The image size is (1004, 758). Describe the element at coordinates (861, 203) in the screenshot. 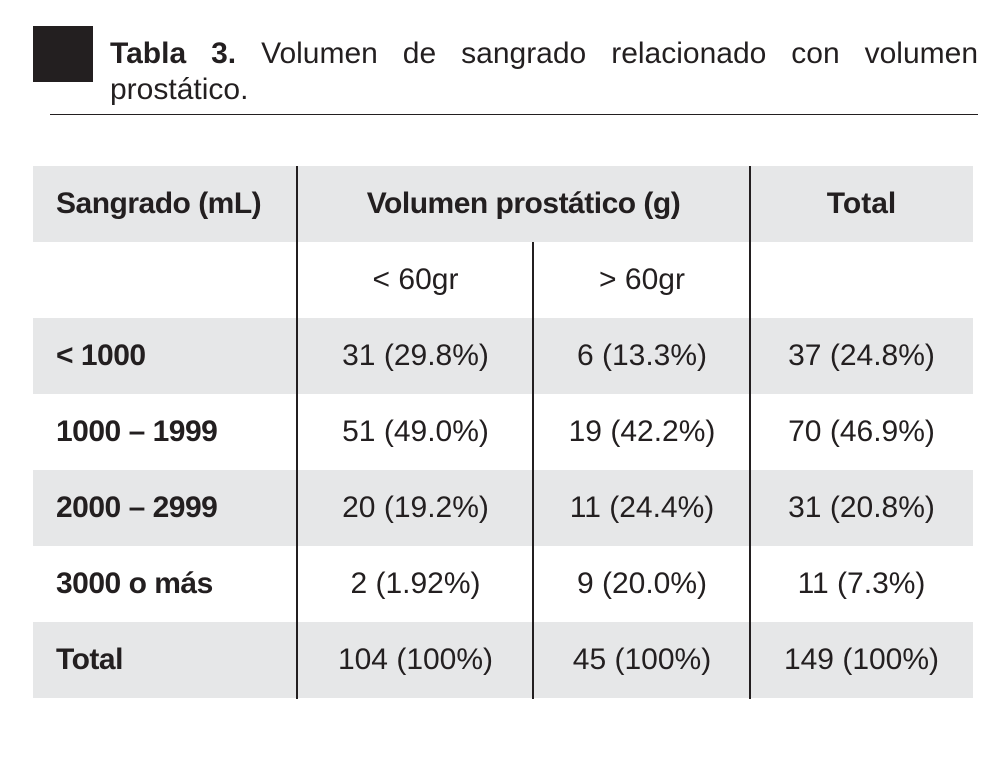

I see `header-total: Total` at that location.